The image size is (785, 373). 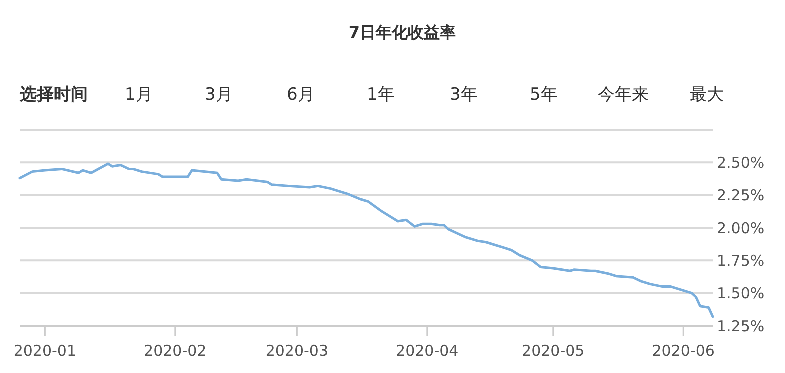 I want to click on text: 1年, so click(x=381, y=95).